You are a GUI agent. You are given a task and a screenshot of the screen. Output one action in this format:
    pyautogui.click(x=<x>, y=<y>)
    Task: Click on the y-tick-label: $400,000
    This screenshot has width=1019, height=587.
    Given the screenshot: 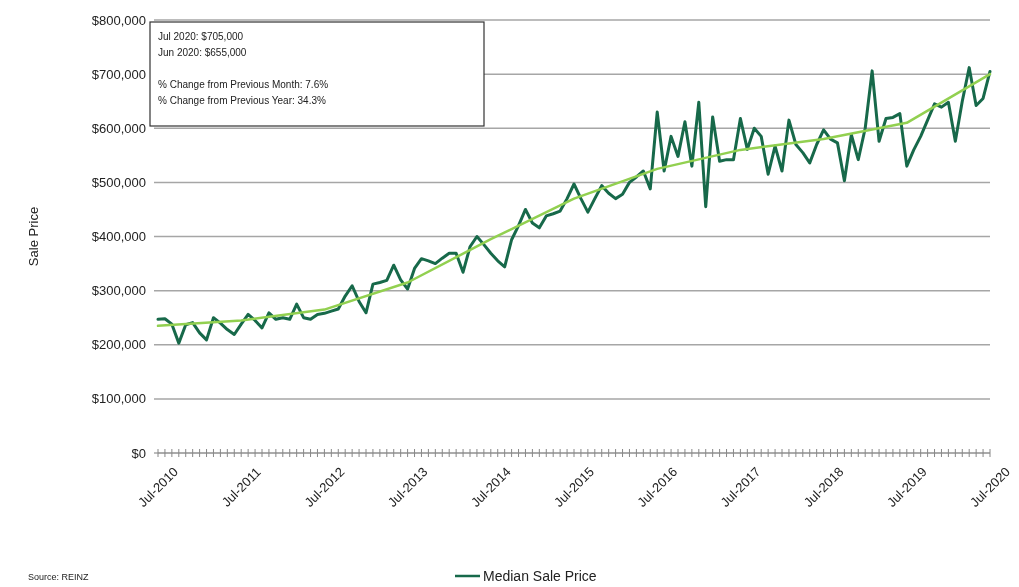 What is the action you would take?
    pyautogui.click(x=118, y=237)
    